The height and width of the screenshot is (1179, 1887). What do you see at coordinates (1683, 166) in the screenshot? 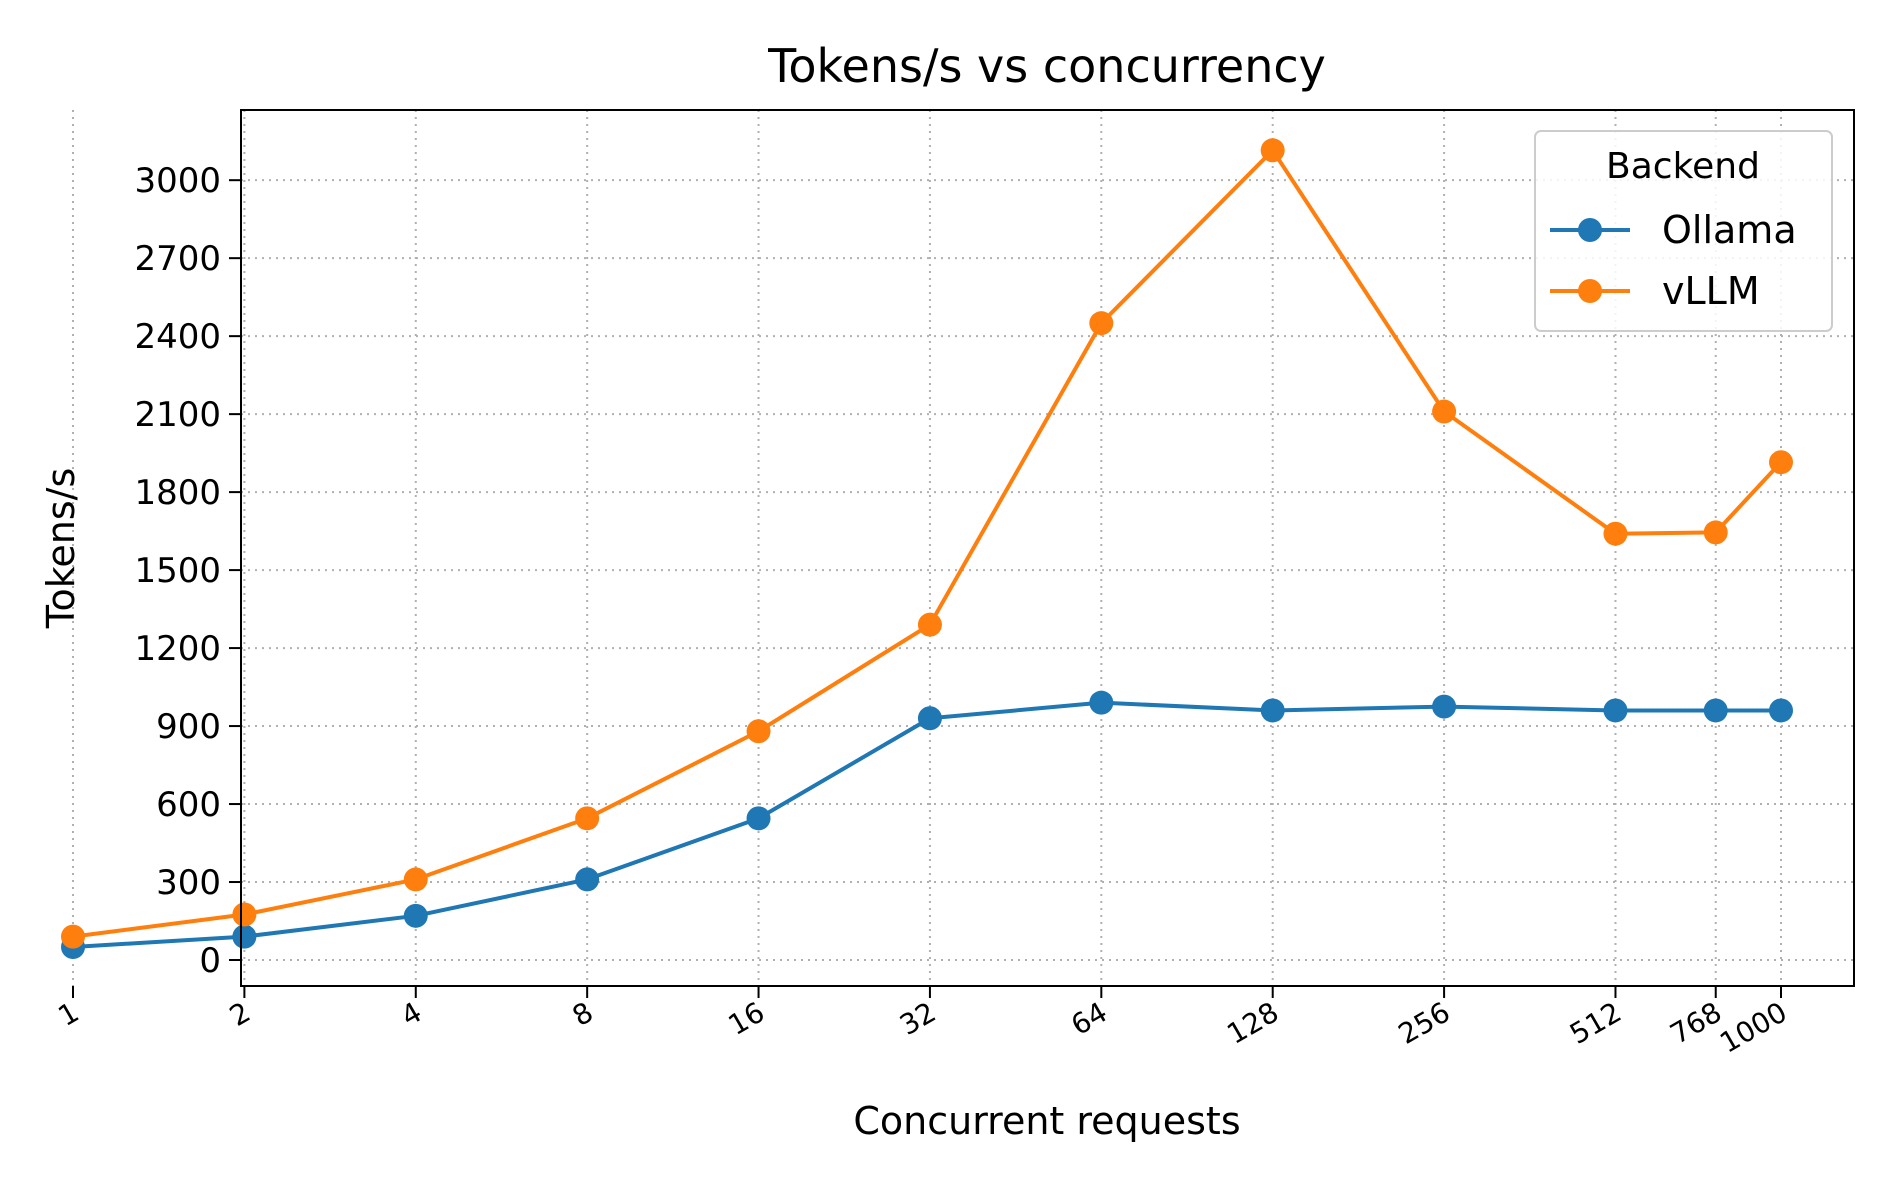
I see `legend-title: Backend` at bounding box center [1683, 166].